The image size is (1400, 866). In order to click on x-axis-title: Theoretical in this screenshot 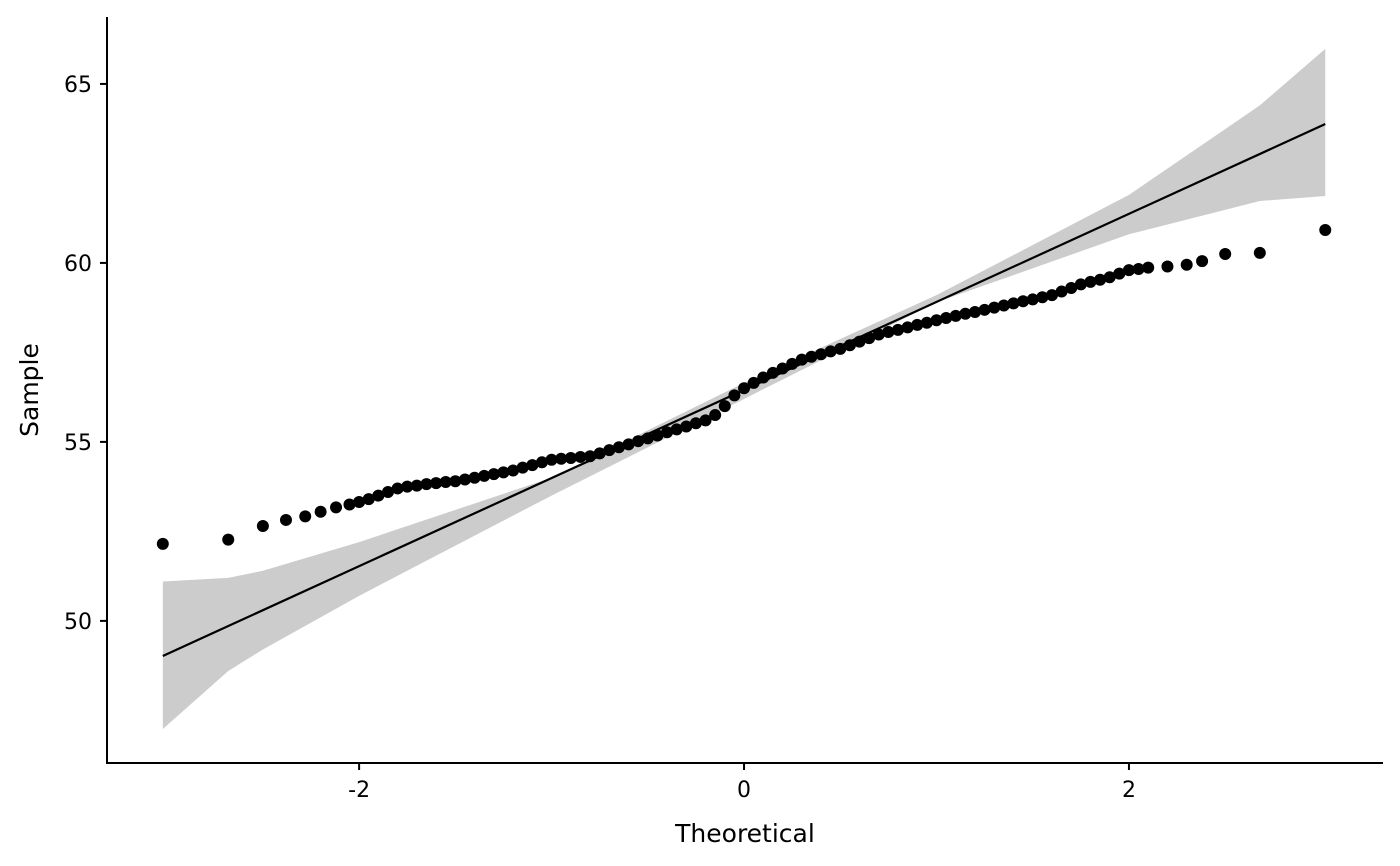, I will do `click(744, 833)`.